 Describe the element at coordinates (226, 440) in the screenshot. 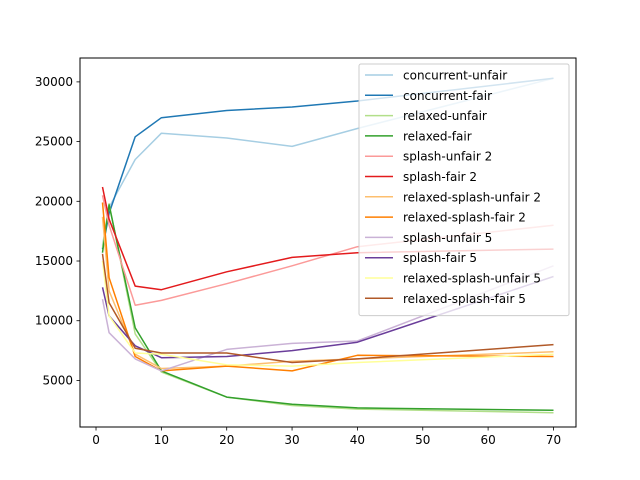

I see `x-tick-label: 20` at that location.